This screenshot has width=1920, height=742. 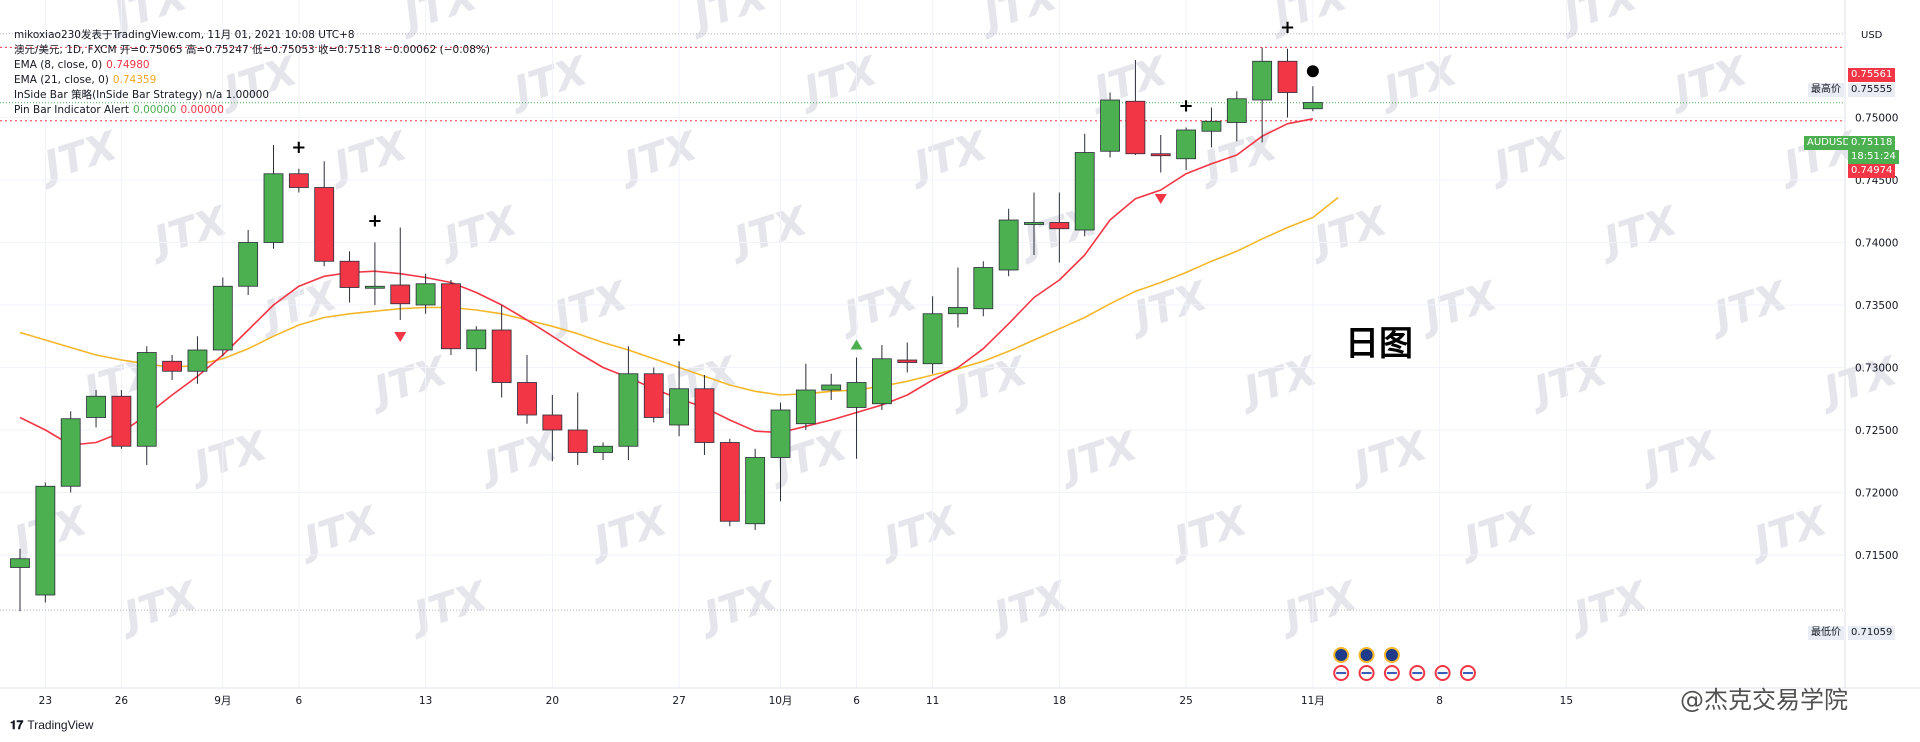 What do you see at coordinates (1873, 157) in the screenshot?
I see `countdown-tag: 18:51:24` at bounding box center [1873, 157].